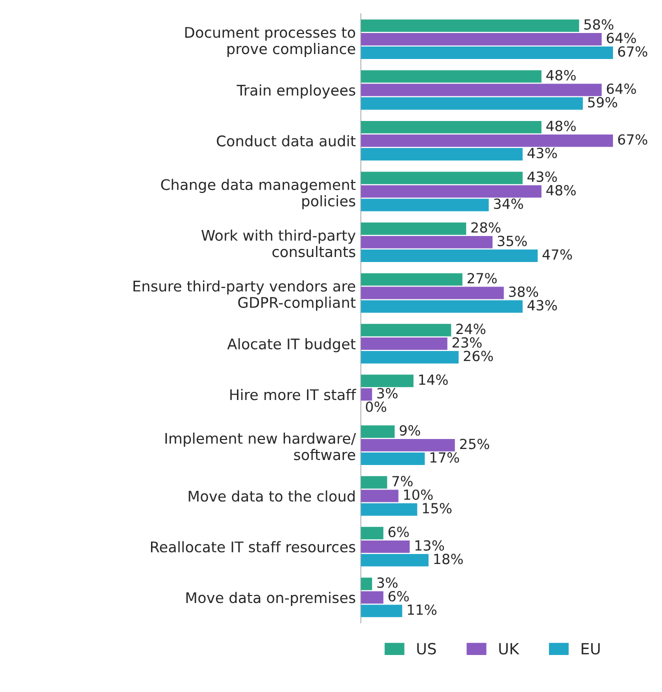  What do you see at coordinates (410, 430) in the screenshot?
I see `data-label: 9%` at bounding box center [410, 430].